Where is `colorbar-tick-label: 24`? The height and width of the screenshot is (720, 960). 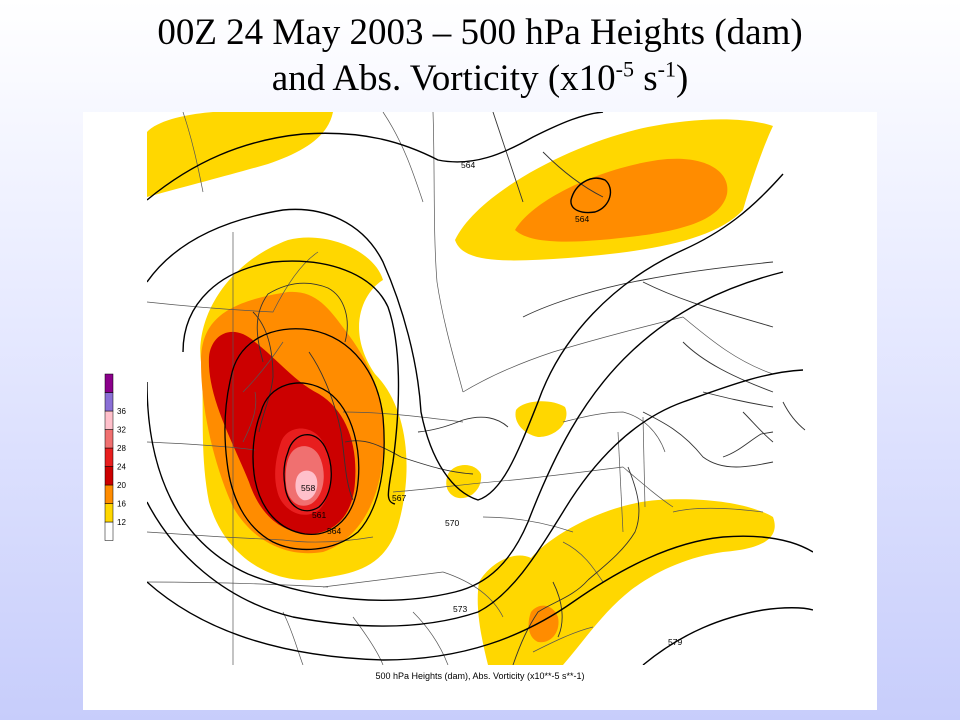 colorbar-tick-label: 24 is located at coordinates (121, 467).